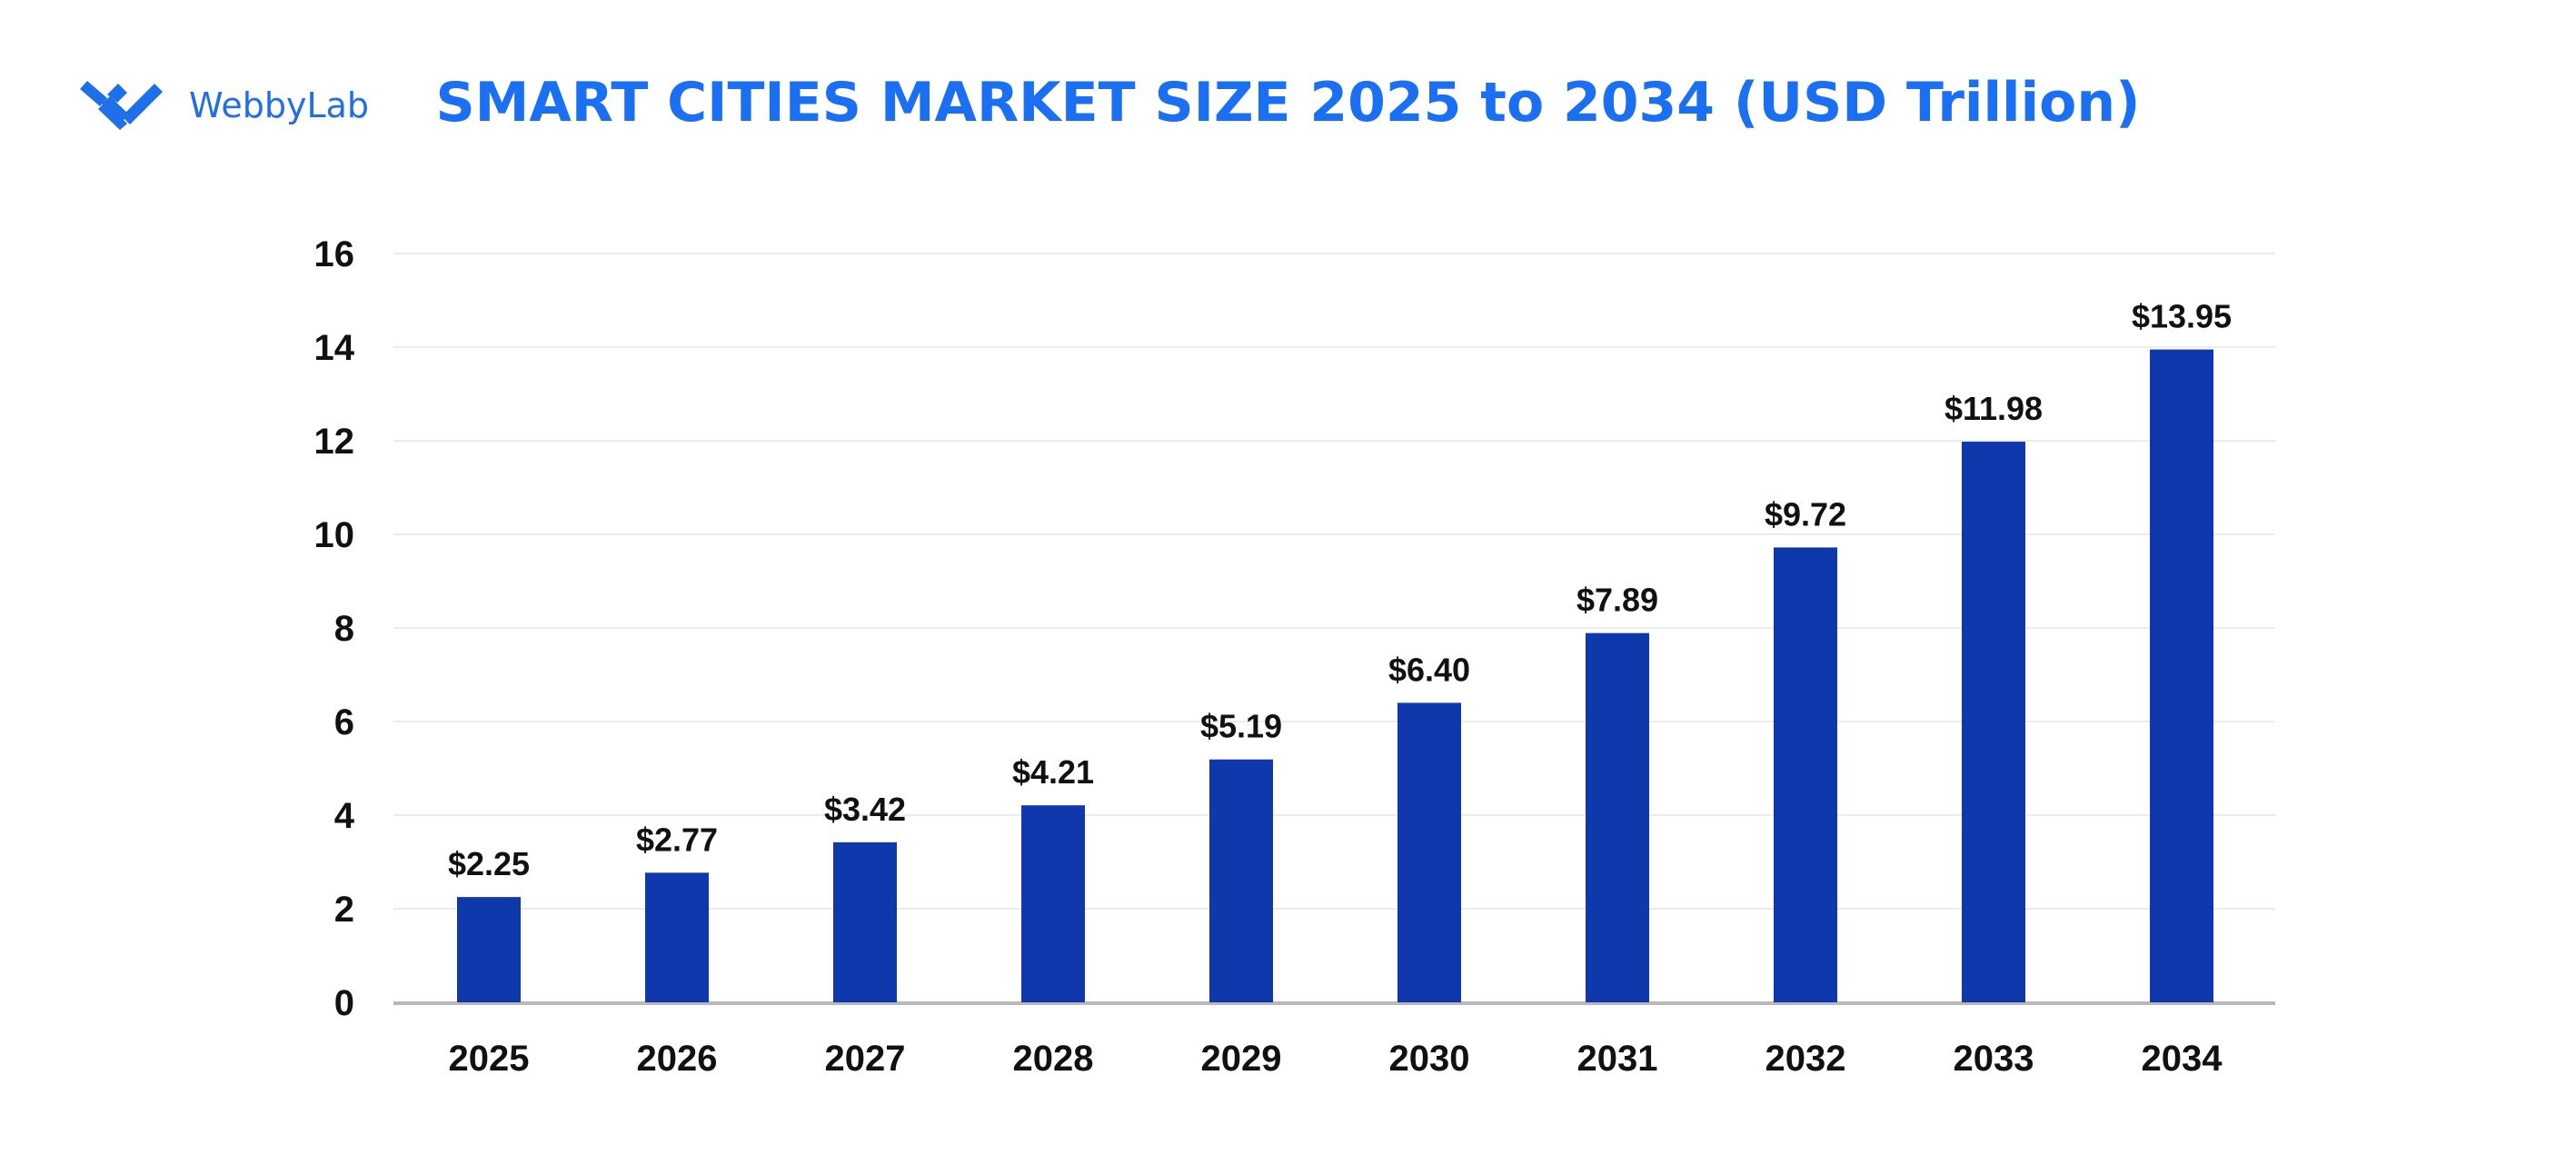 This screenshot has height=1175, width=2576. I want to click on data-label: $11.98, so click(1993, 409).